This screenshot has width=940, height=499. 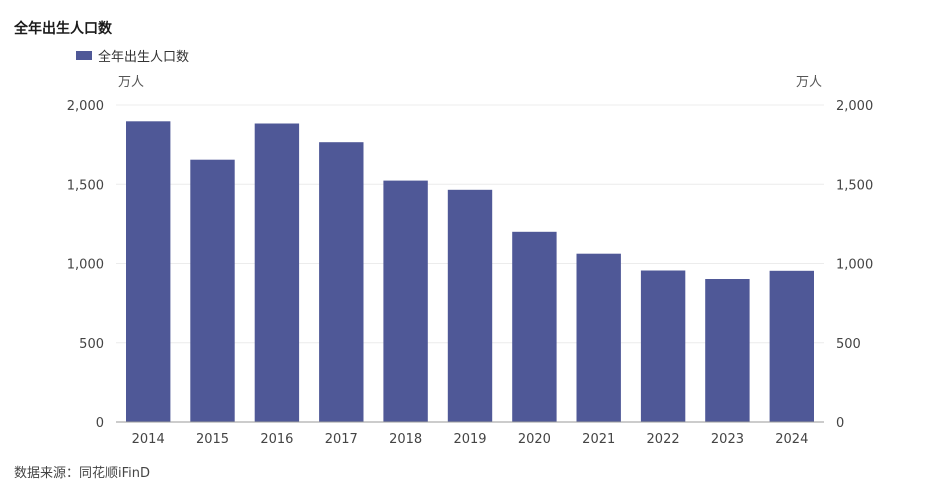 What do you see at coordinates (663, 439) in the screenshot?
I see `x-tick-label: 2022` at bounding box center [663, 439].